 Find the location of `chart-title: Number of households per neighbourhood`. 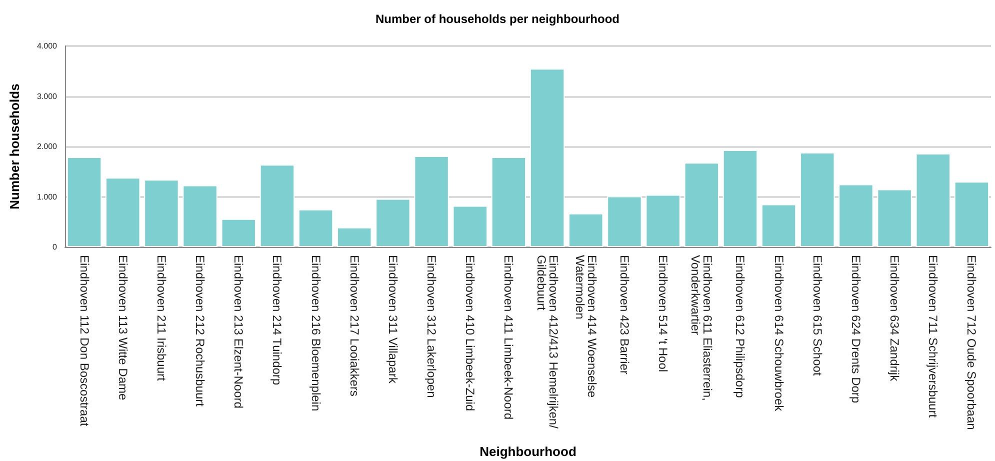

chart-title: Number of households per neighbourhood is located at coordinates (498, 19).